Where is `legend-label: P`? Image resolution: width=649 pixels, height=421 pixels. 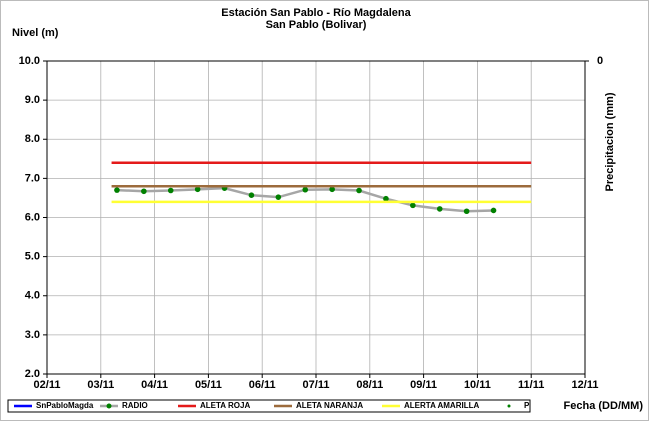
legend-label: P is located at coordinates (527, 405).